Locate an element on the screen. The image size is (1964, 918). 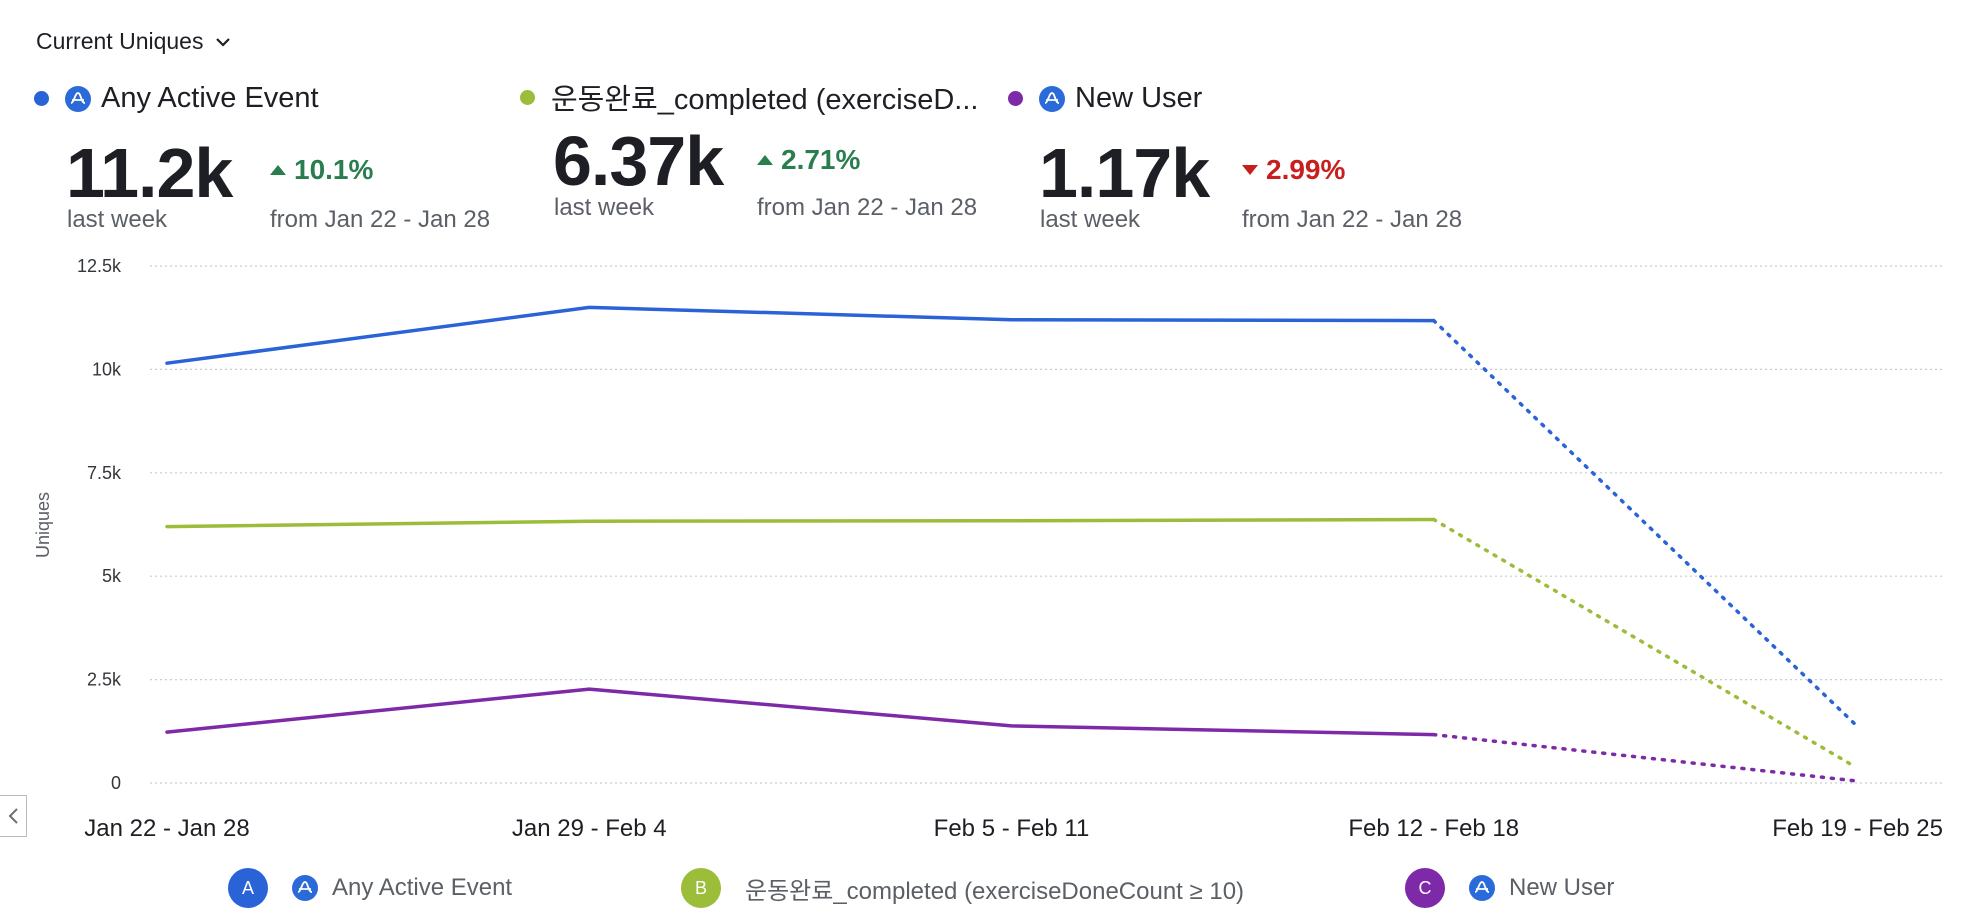
y-tick-label: 0 is located at coordinates (116, 783).